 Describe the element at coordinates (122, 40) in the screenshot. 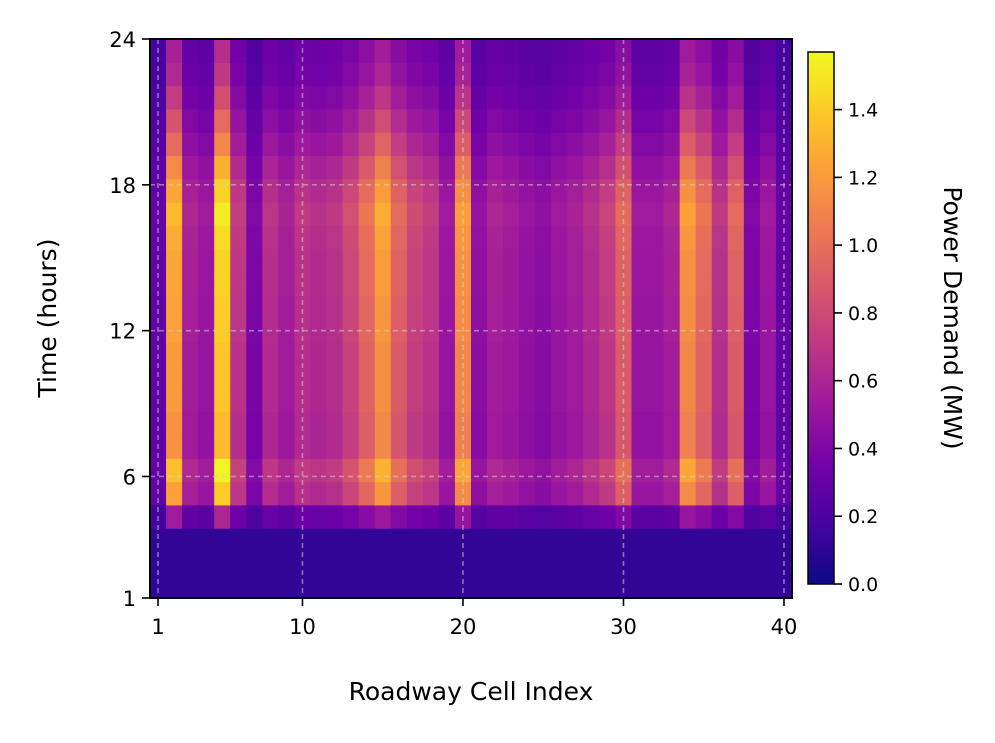

I see `y-tick-label: 24` at that location.